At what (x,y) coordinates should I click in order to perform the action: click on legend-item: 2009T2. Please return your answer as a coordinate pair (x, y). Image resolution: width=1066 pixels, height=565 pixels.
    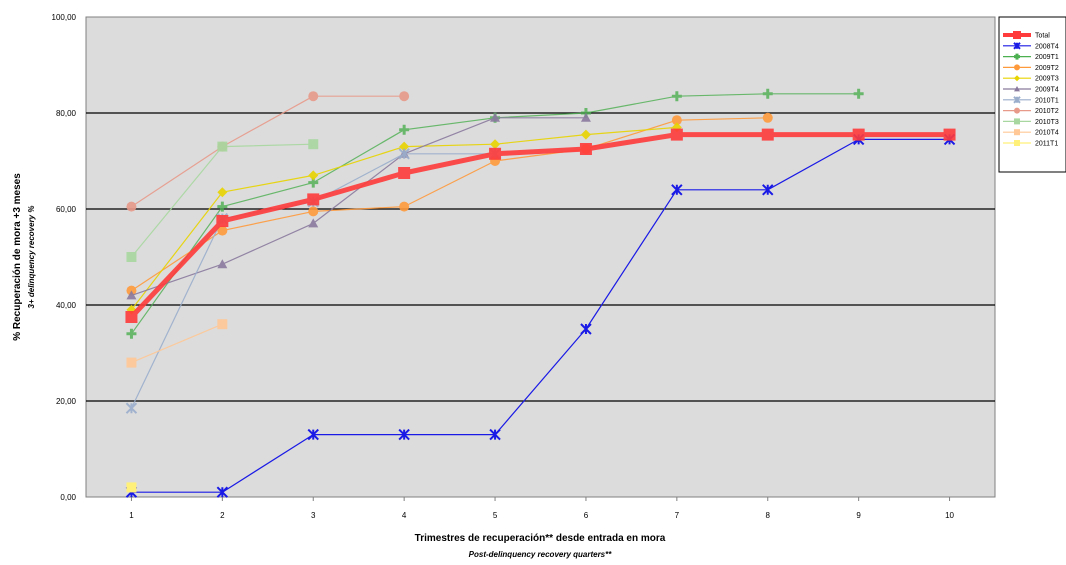
    Looking at the image, I should click on (1031, 68).